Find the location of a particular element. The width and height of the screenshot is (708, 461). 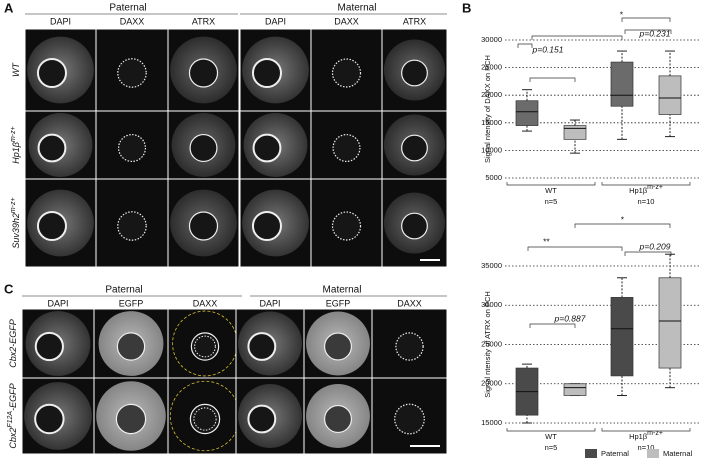

annotation: * is located at coordinates (622, 219).